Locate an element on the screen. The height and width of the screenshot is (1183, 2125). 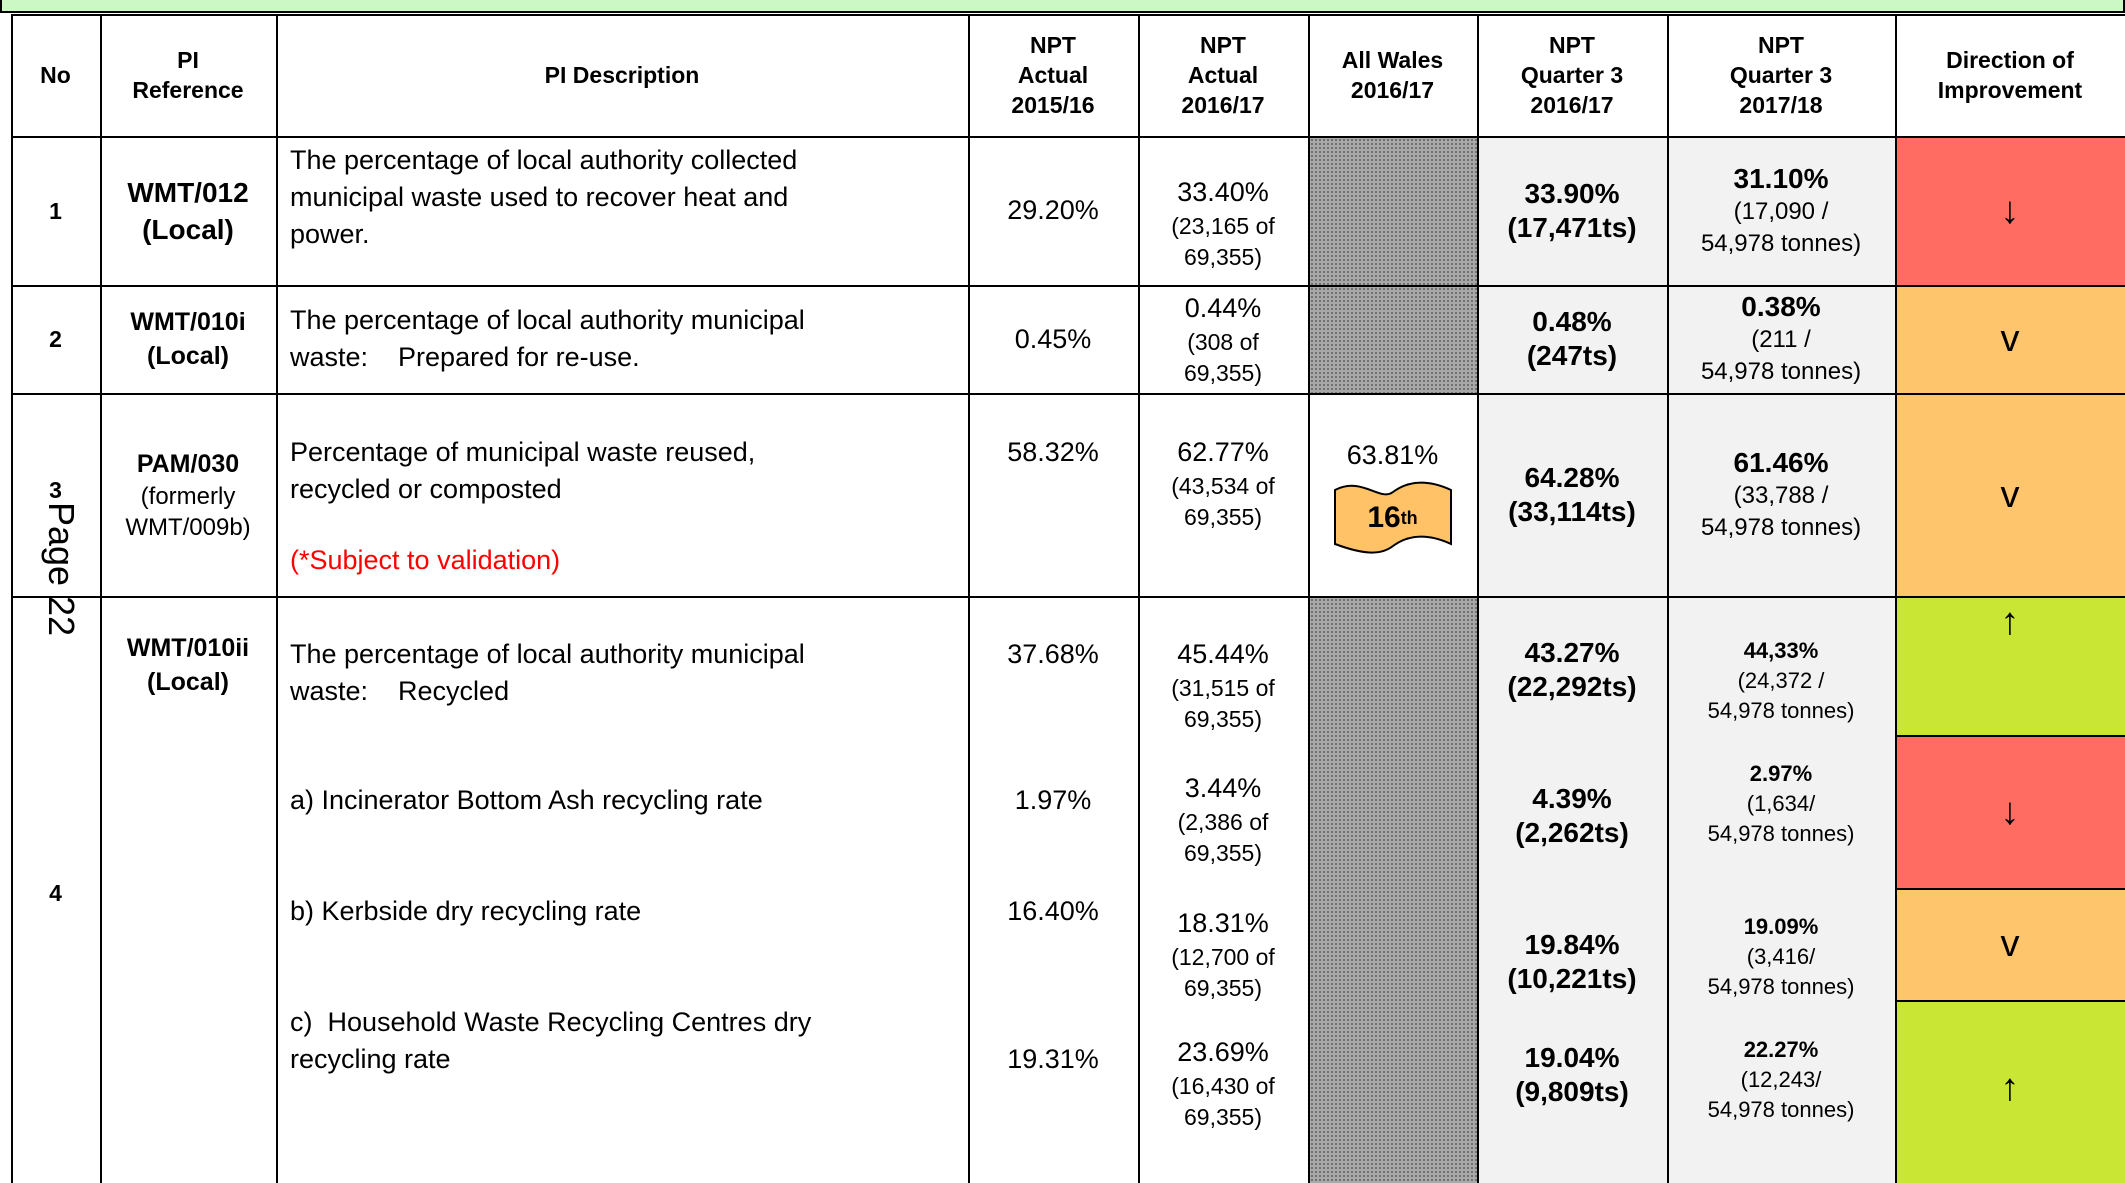
header-label: All Wales 2016/17 is located at coordinates (1392, 75).